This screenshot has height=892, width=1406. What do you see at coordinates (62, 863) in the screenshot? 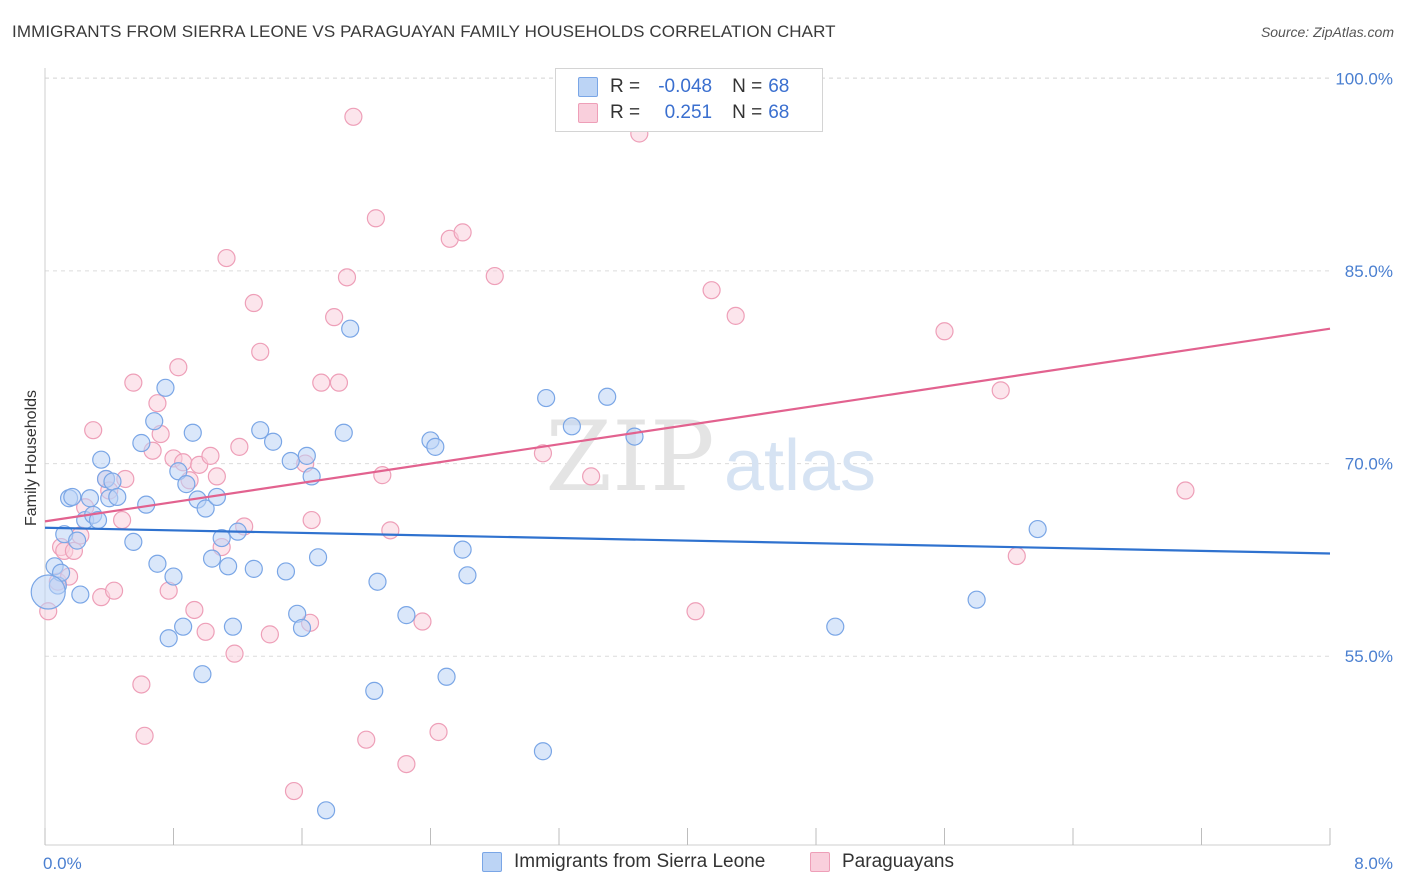
I see `x-tick-label: 0.0%` at bounding box center [62, 863].